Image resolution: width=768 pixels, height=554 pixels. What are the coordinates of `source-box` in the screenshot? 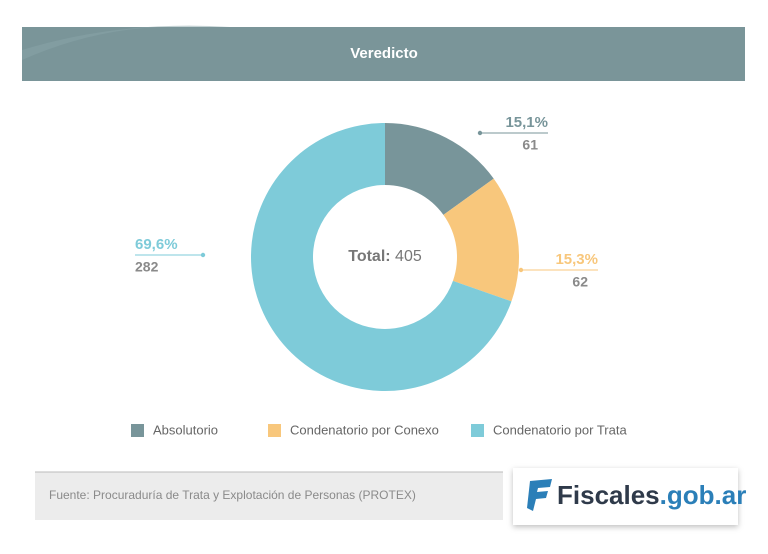 It's located at (269, 496).